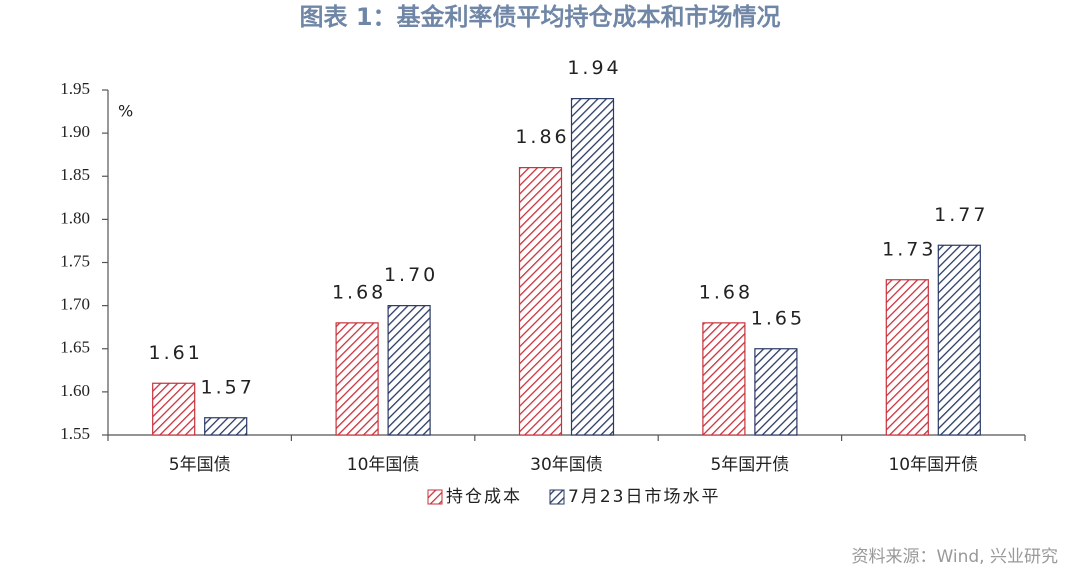  I want to click on legend-label: 7月23日市场水平, so click(644, 497).